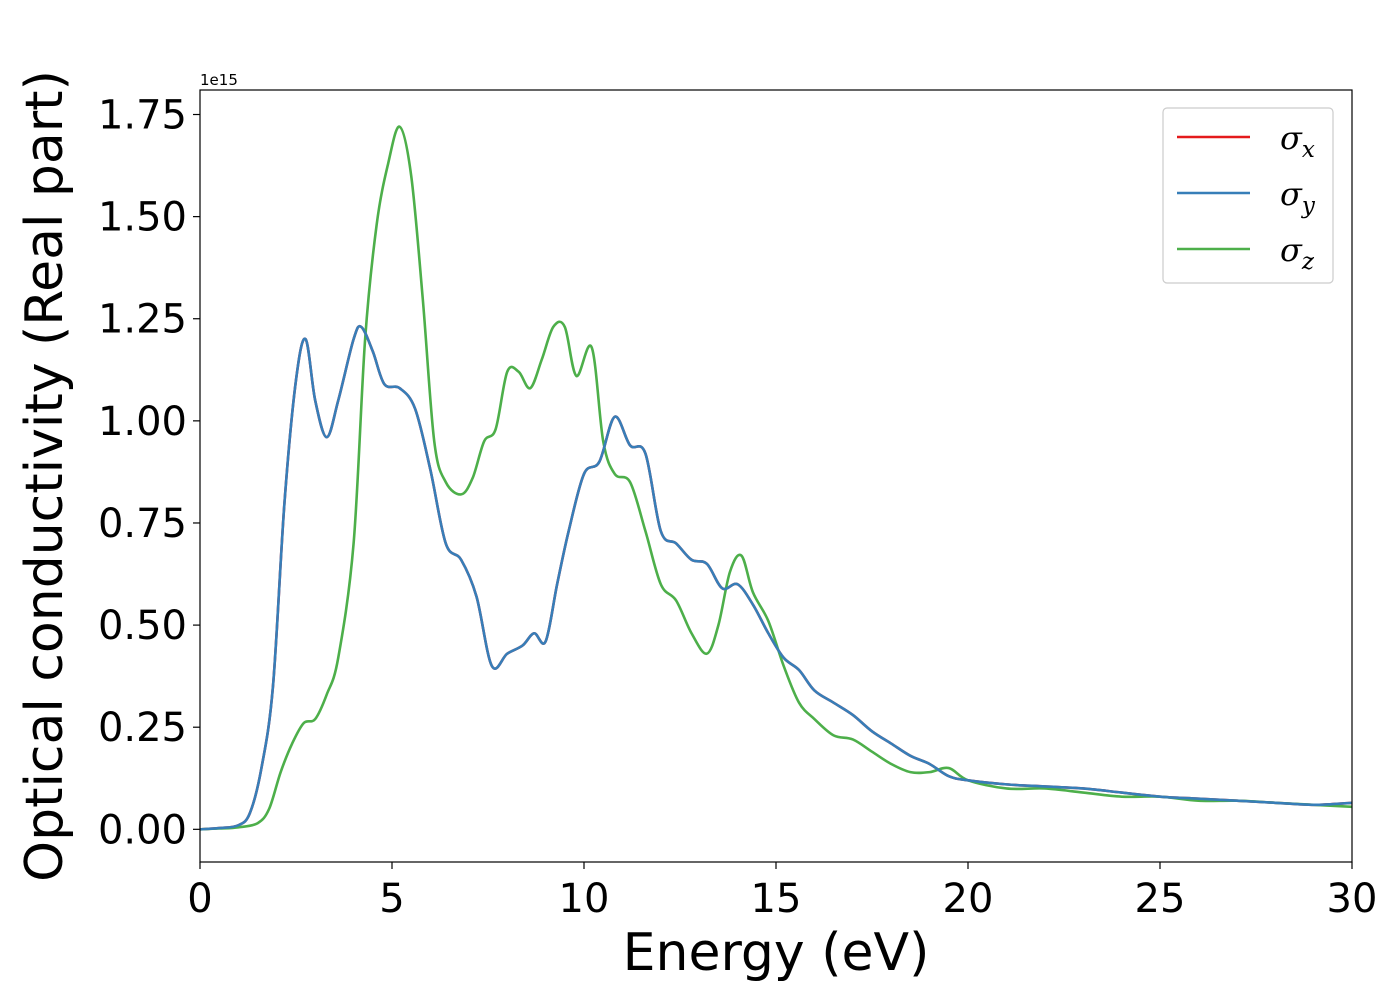 Image resolution: width=1400 pixels, height=1000 pixels. Describe the element at coordinates (1160, 899) in the screenshot. I see `x-tick-label: 25` at that location.